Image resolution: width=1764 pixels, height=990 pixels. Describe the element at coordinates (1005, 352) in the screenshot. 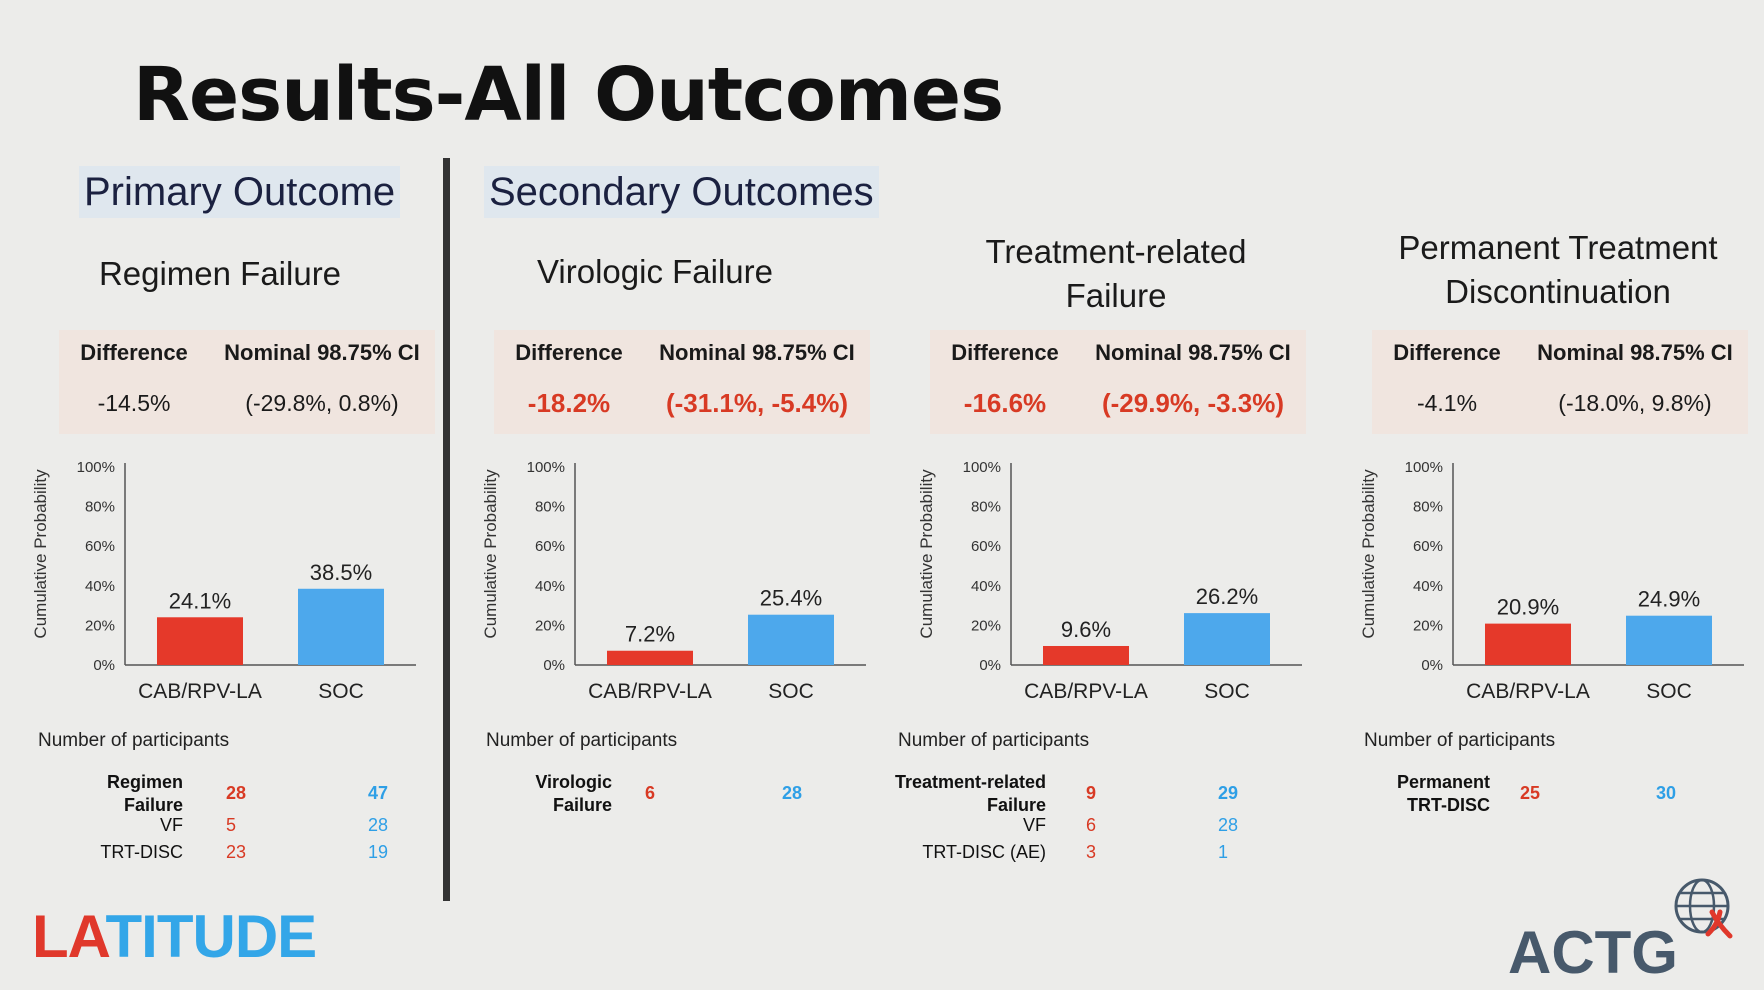

I see `difference-header: Difference` at that location.